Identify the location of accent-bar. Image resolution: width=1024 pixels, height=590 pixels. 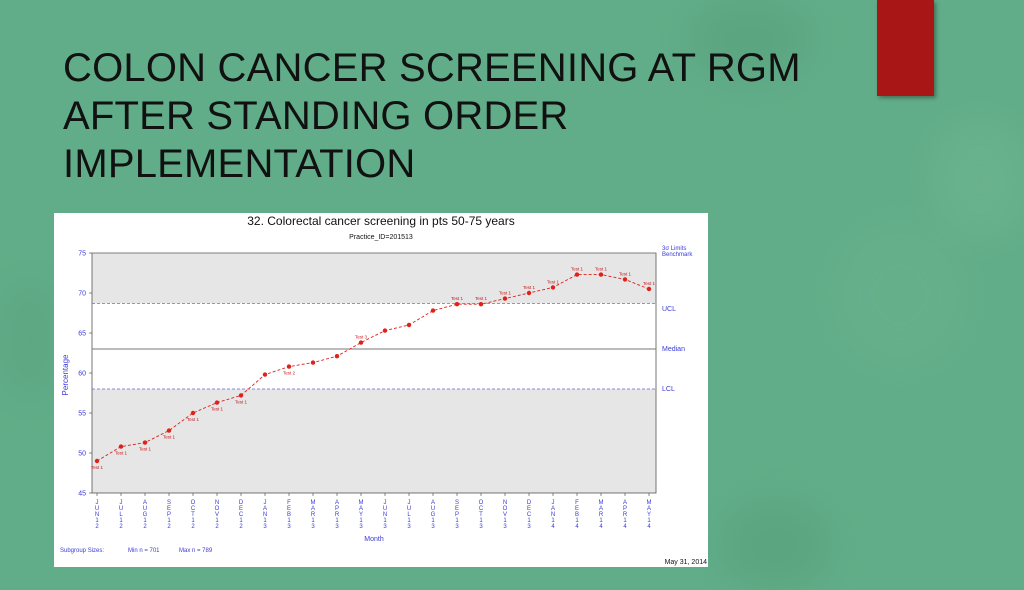
(905, 48).